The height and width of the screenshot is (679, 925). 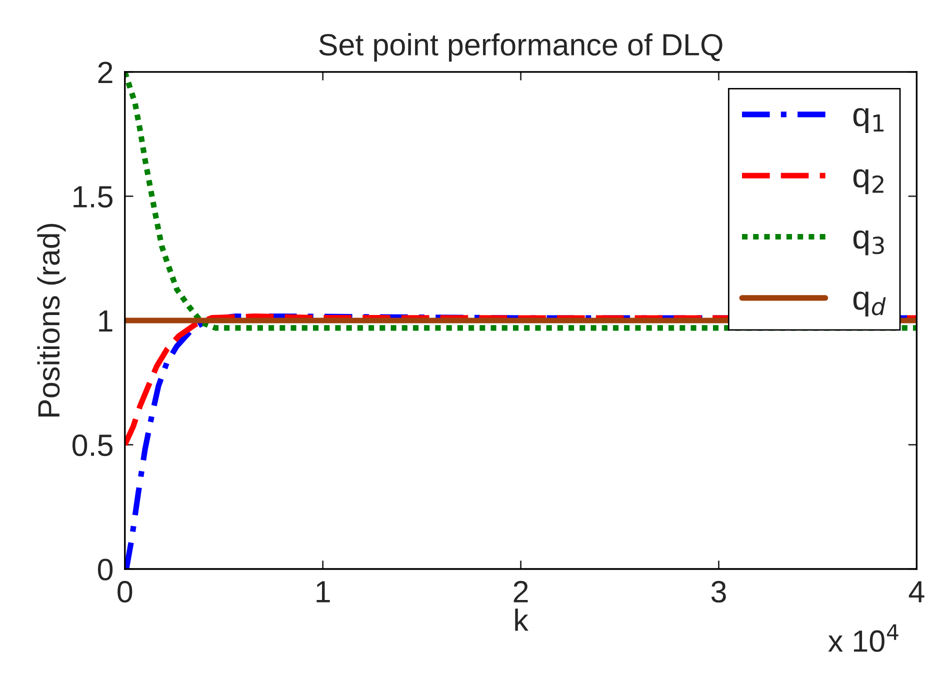 I want to click on x-axis-title: k, so click(x=521, y=619).